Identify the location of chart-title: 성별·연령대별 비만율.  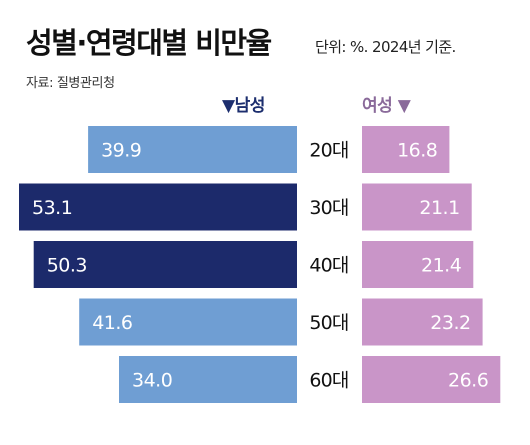
(149, 43).